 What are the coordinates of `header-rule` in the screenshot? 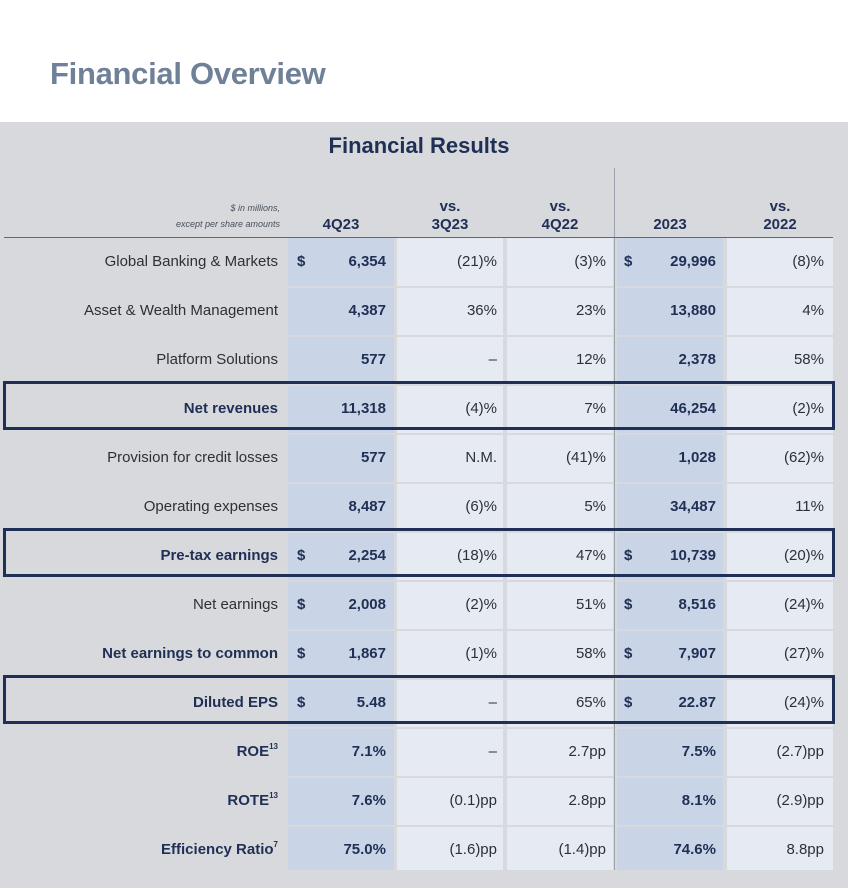 It's located at (418, 237).